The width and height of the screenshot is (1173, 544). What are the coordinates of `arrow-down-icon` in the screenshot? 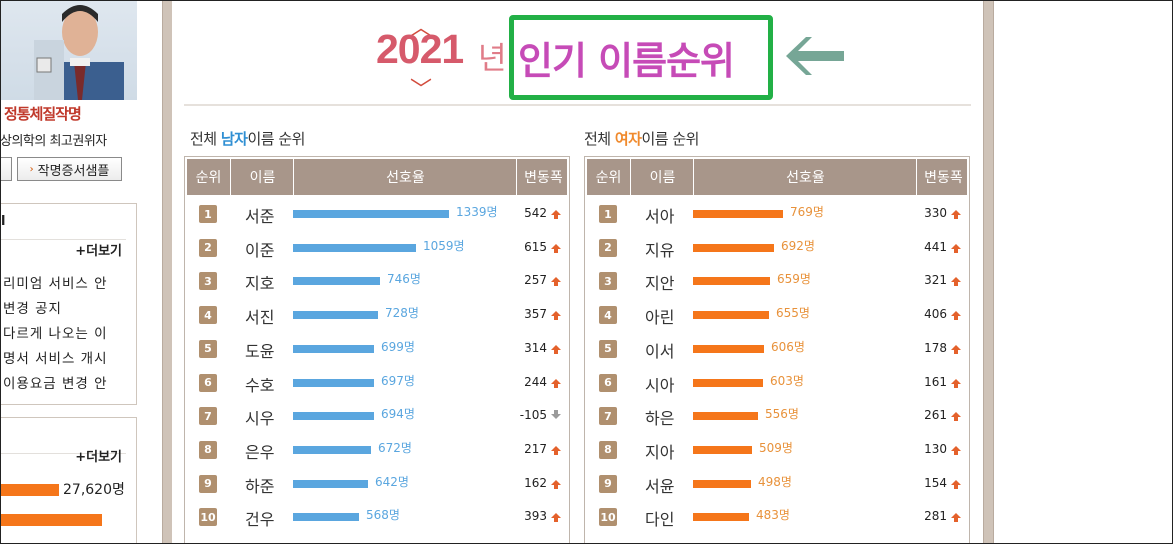 It's located at (556, 415).